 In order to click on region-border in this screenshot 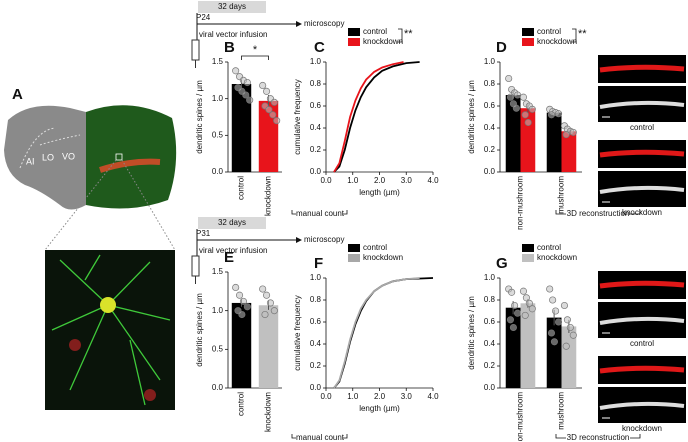, I will do `click(50, 148)`.